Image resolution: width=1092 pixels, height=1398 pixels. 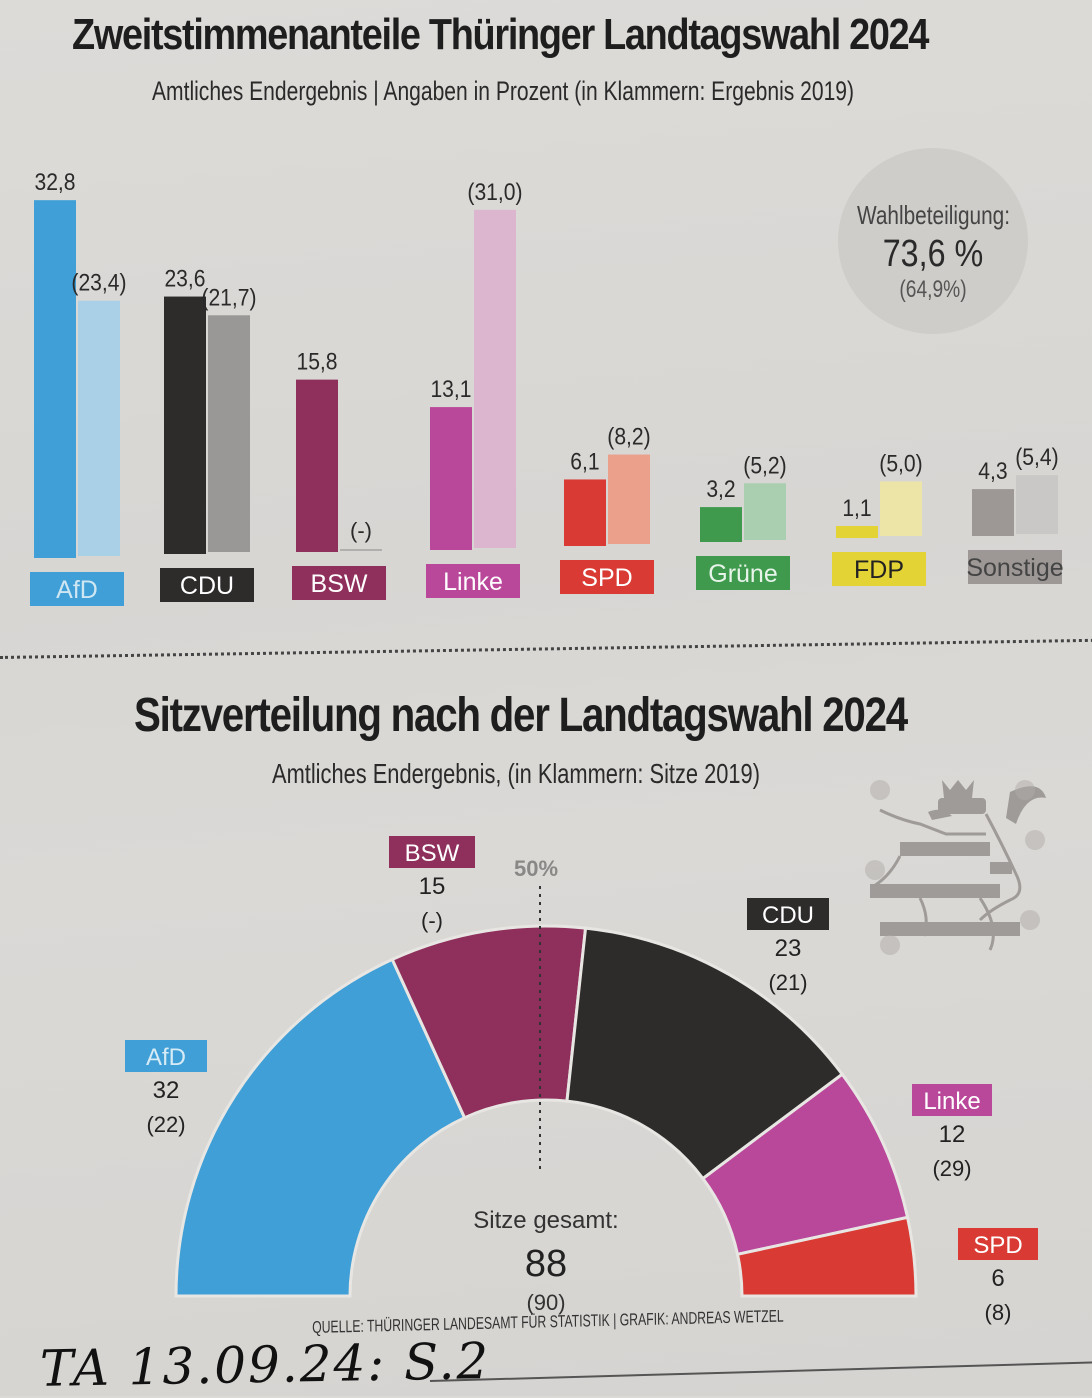 I want to click on party-label-box-afd, so click(x=77, y=589).